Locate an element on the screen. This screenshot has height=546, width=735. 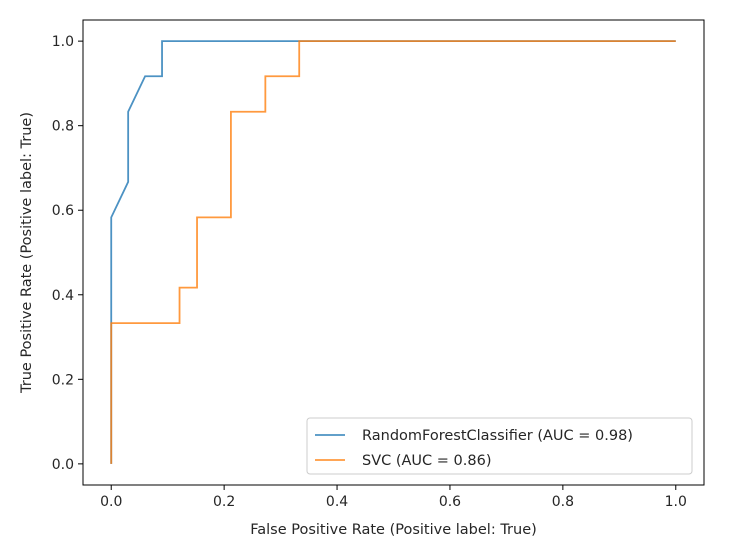
x-tick-label: 0.8 is located at coordinates (563, 502).